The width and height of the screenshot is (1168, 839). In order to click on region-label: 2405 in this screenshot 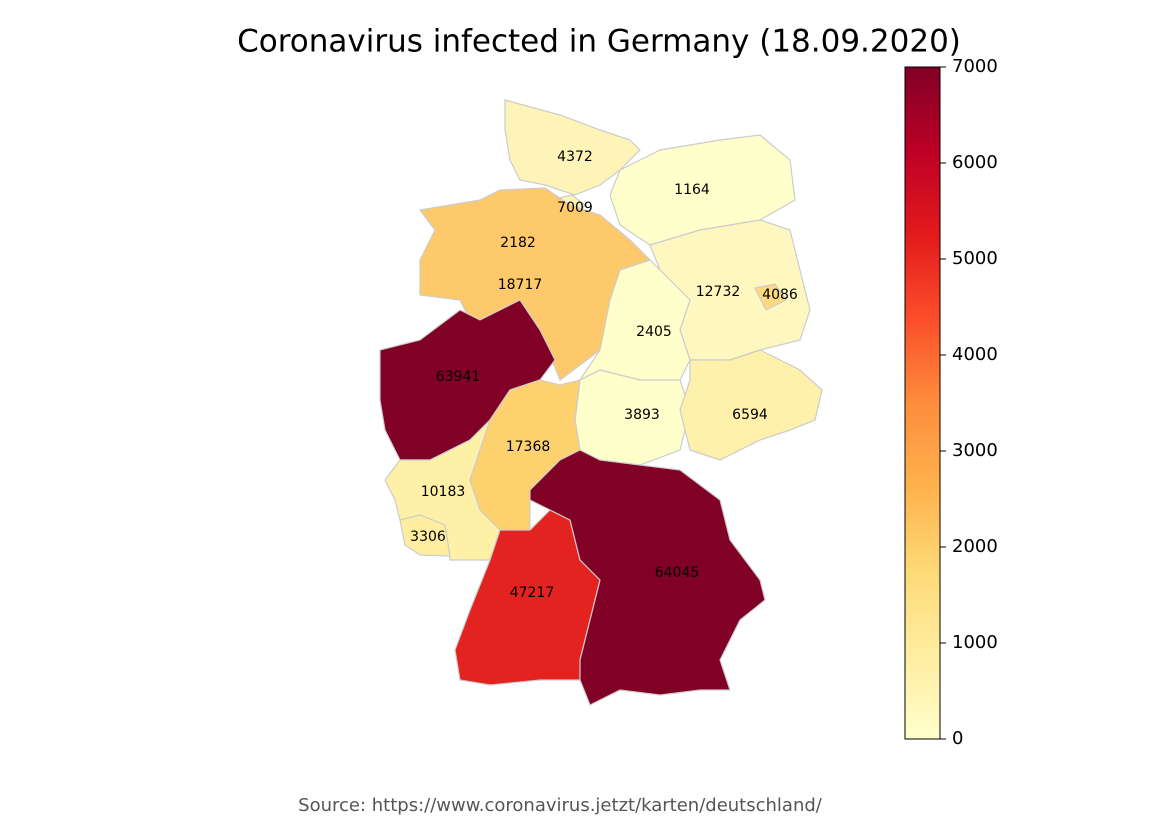, I will do `click(654, 332)`.